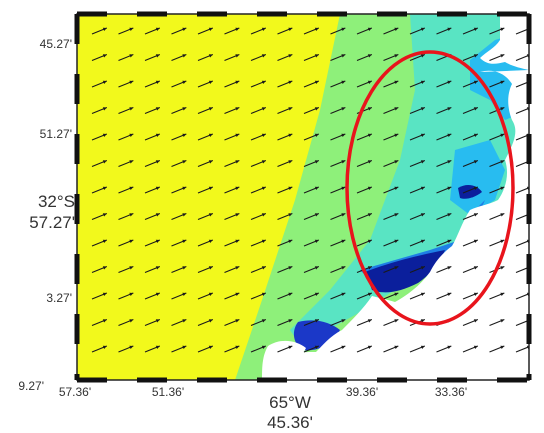  What do you see at coordinates (504, 42) in the screenshot?
I see `land-northeast` at bounding box center [504, 42].